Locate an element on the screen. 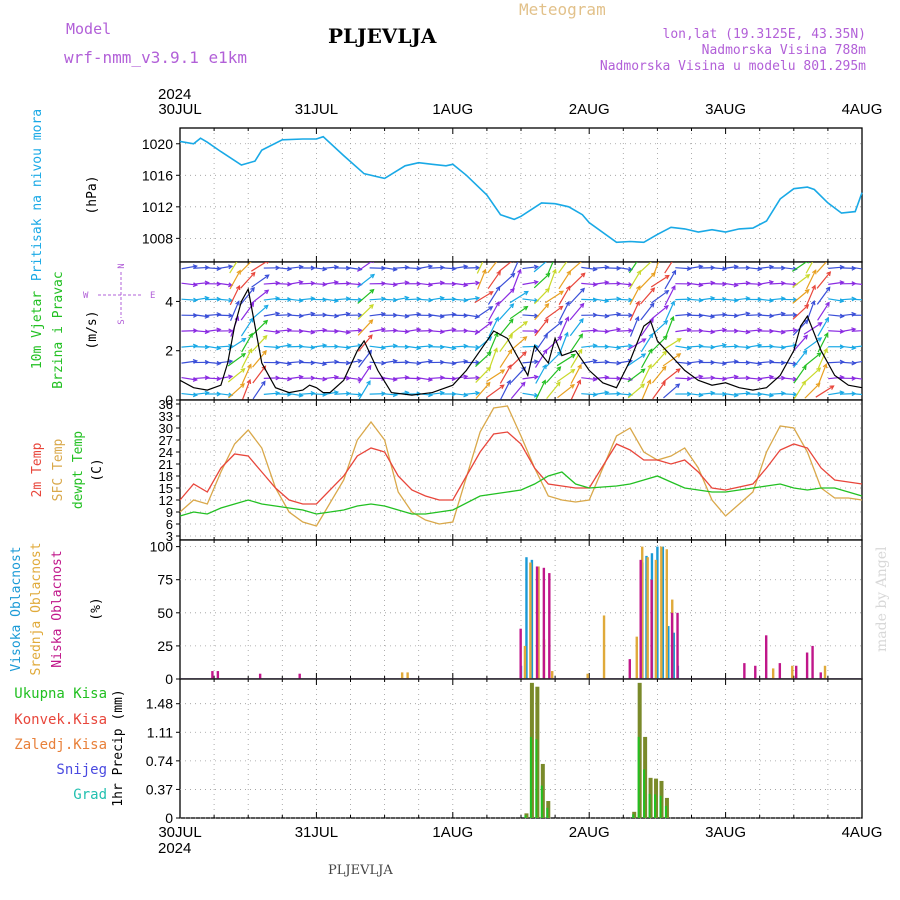 The image size is (900, 900). y-tick-label: 1012 is located at coordinates (157, 207).